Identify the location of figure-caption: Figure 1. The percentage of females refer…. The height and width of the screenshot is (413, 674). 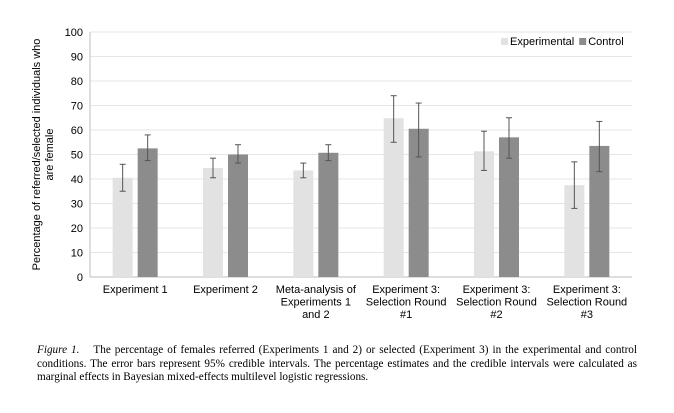
(337, 364).